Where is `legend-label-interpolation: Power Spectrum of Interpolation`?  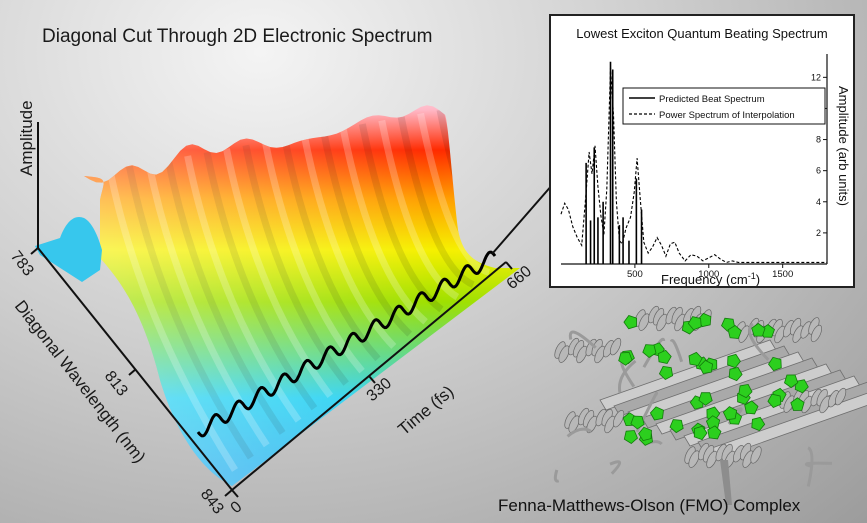
legend-label-interpolation: Power Spectrum of Interpolation is located at coordinates (727, 115).